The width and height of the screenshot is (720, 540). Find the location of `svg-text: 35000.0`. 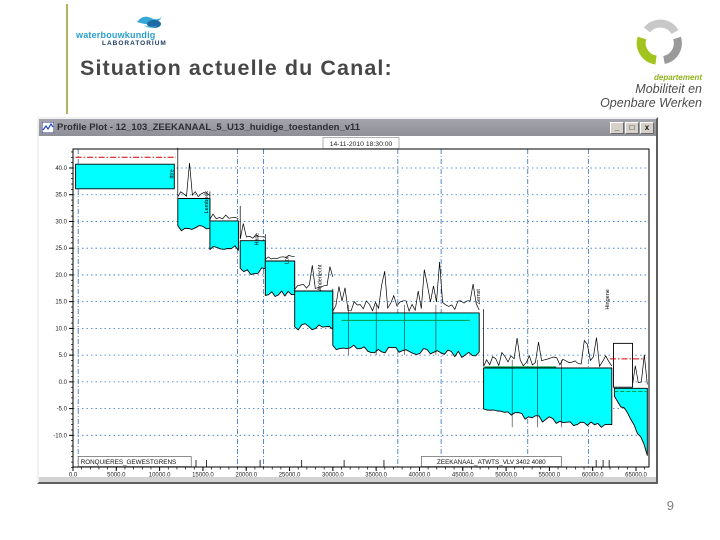

svg-text: 35000.0 is located at coordinates (376, 475).